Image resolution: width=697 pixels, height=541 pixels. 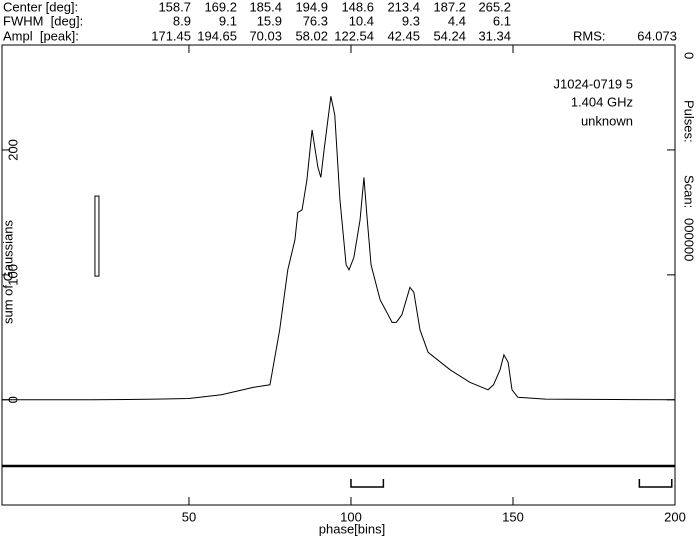 I want to click on header-value: 9.3, so click(x=411, y=20).